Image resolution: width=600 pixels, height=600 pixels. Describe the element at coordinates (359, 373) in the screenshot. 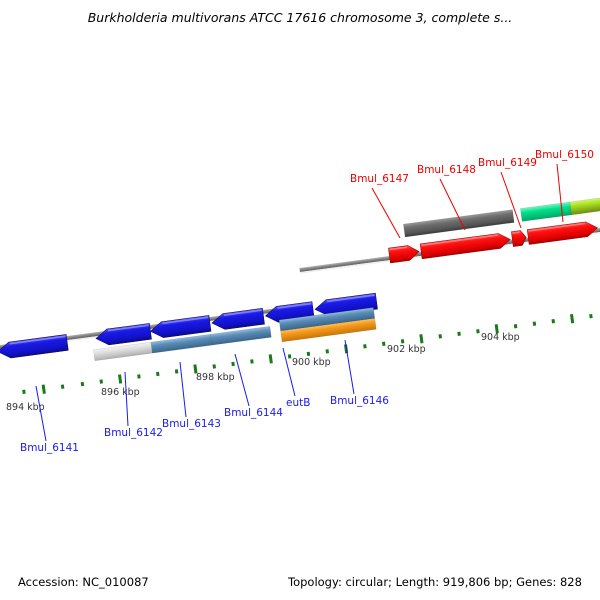

I see `gene-label-bmul_6146: Bmul_6146` at that location.